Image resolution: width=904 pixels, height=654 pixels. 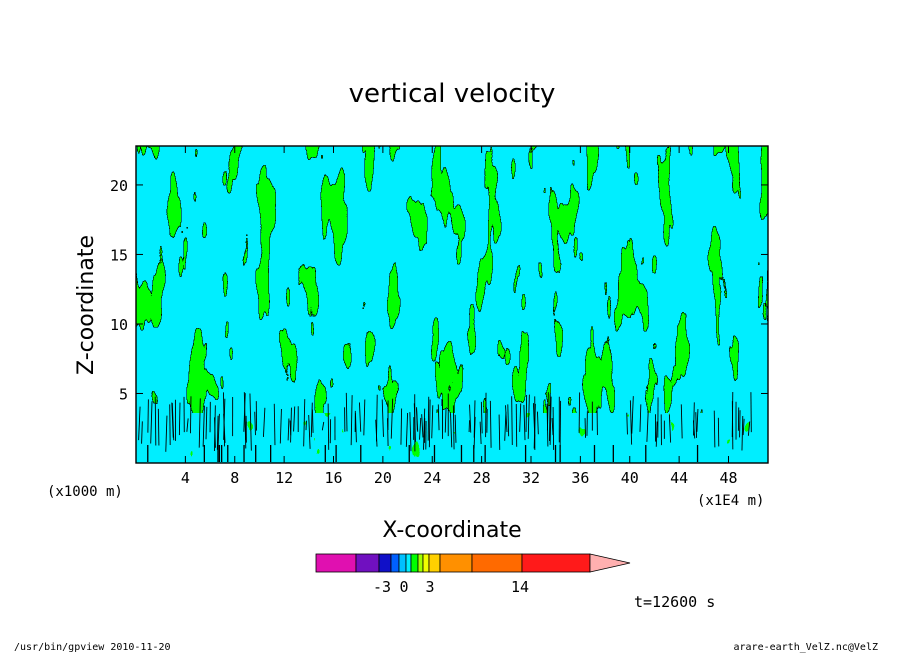 What do you see at coordinates (234, 478) in the screenshot?
I see `x-tick-label: 8` at bounding box center [234, 478].